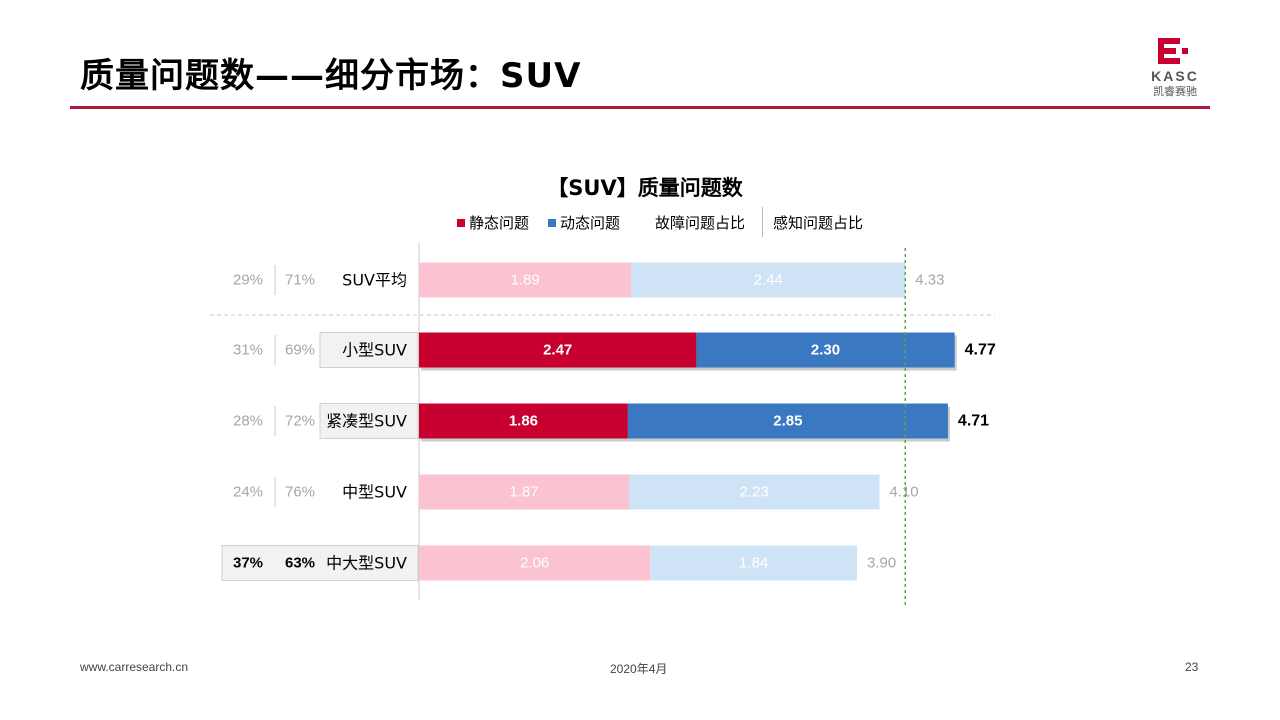 The width and height of the screenshot is (1280, 720). What do you see at coordinates (134, 667) in the screenshot?
I see `footer-website: www.carresearch.cn` at bounding box center [134, 667].